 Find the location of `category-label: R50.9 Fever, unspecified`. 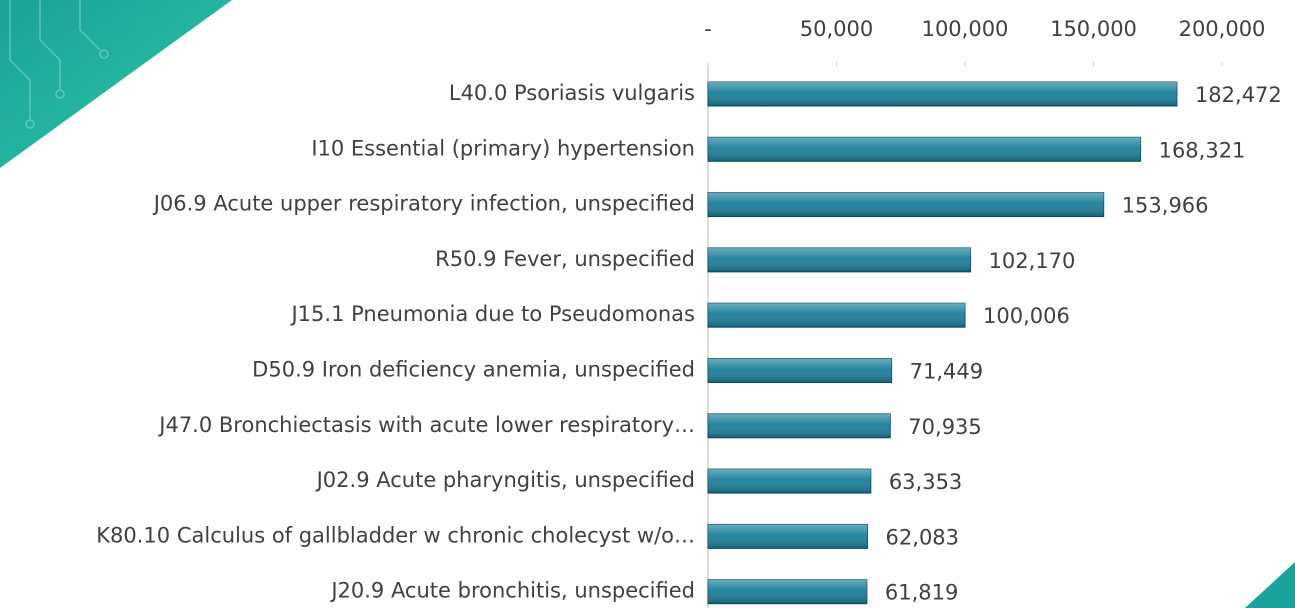

category-label: R50.9 Fever, unspecified is located at coordinates (565, 259).